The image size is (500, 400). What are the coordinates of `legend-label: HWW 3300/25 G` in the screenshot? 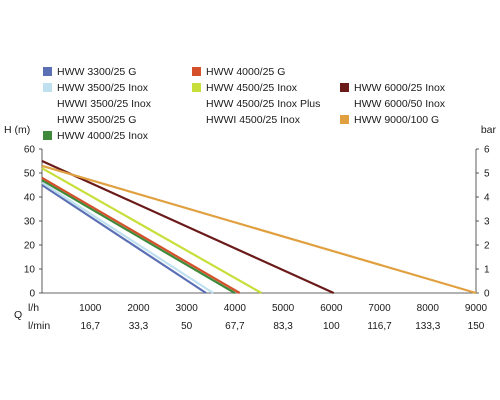 It's located at (96, 72).